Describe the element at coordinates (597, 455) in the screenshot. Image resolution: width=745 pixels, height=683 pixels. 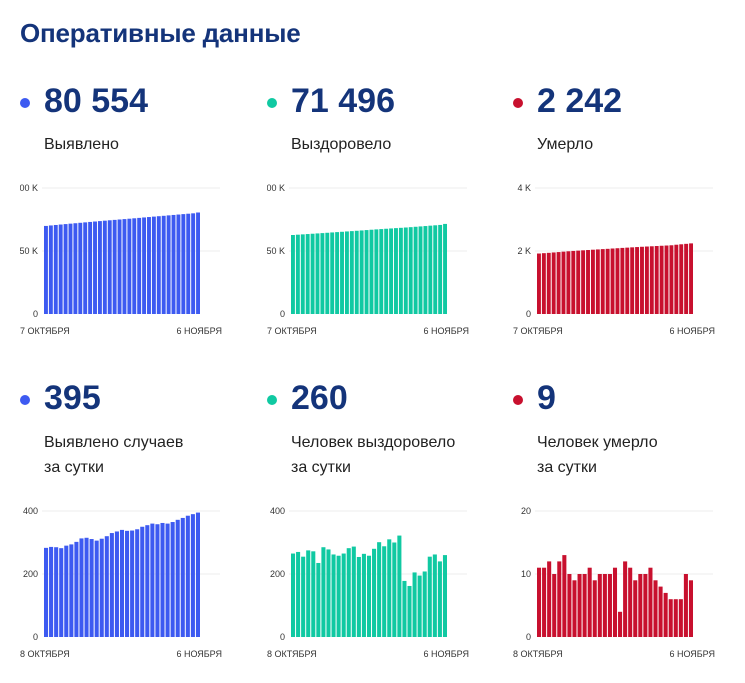
I see `card-label: Человек умерло за сутки` at that location.